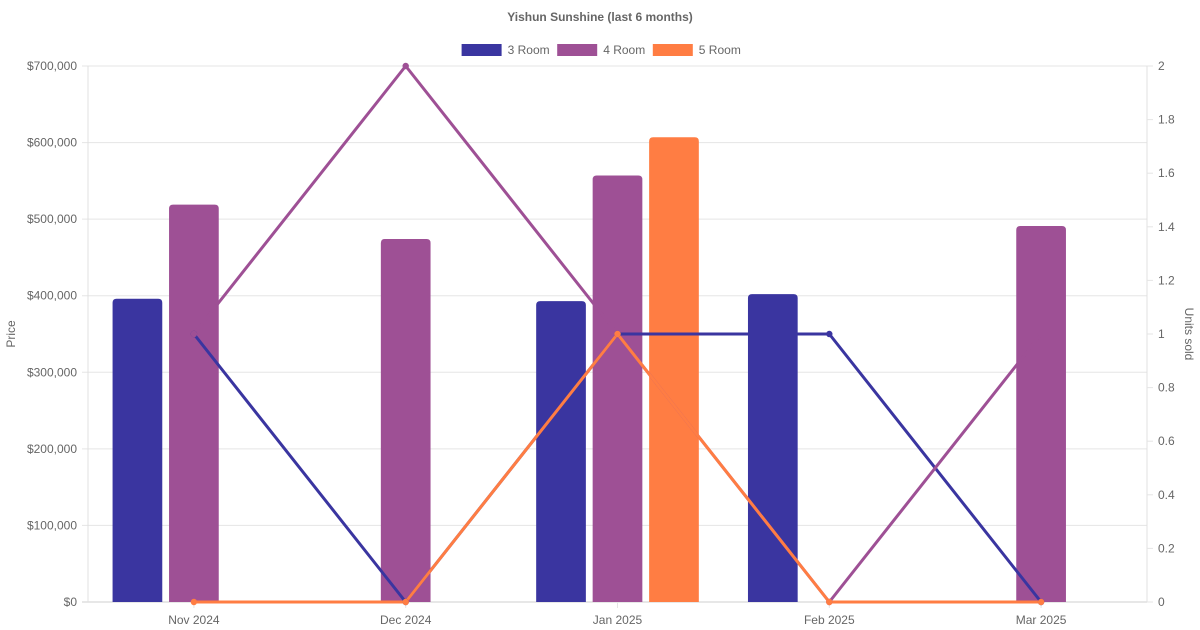  I want to click on left-tick-label: $300,000, so click(52, 372).